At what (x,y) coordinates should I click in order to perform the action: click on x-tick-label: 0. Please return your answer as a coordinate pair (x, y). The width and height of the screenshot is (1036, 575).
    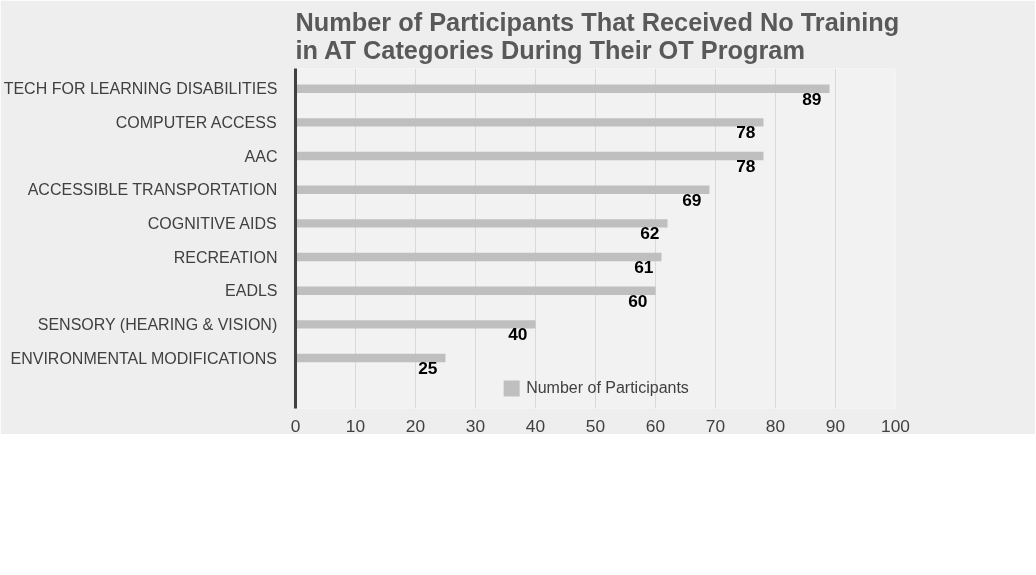
    Looking at the image, I should click on (295, 425).